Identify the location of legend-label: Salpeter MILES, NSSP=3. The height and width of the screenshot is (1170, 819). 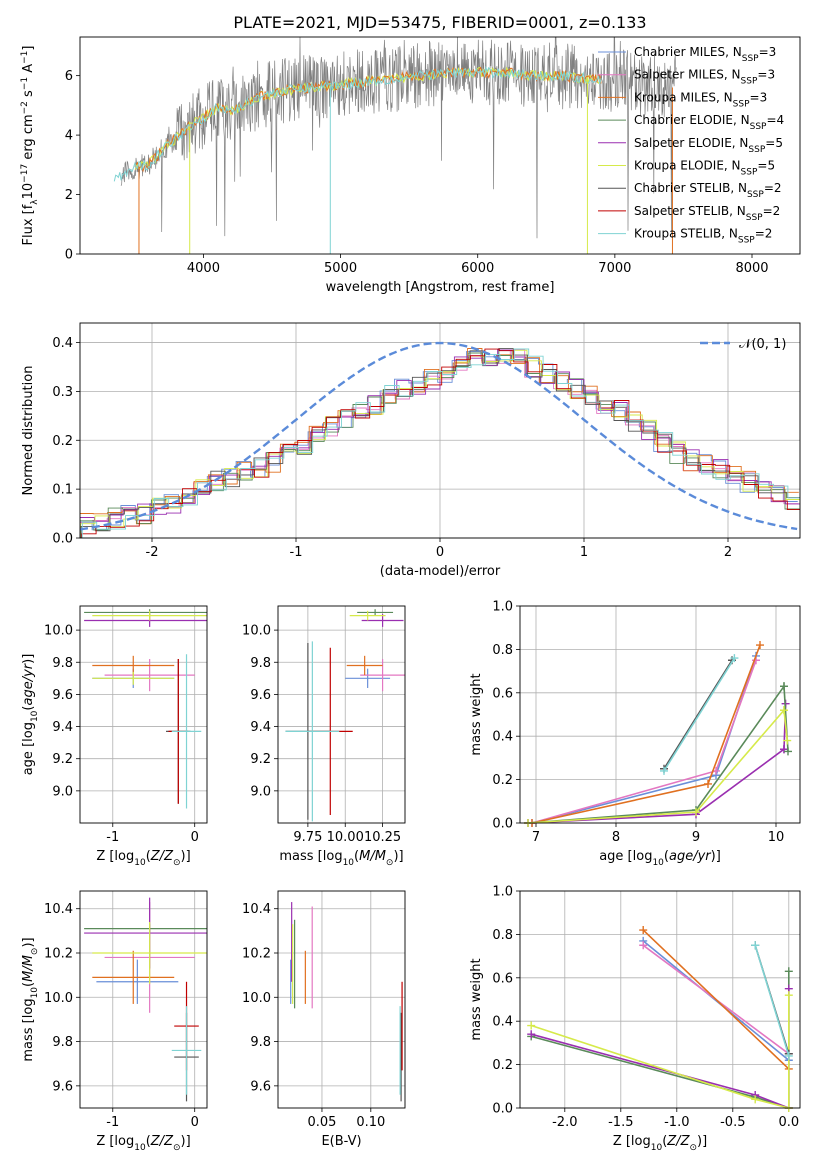
(704, 77).